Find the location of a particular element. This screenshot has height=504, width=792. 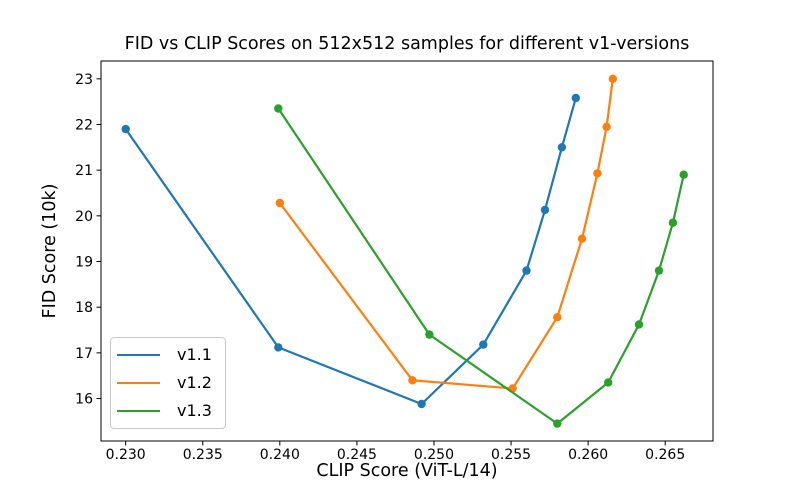

x-tick-label: 0.250 is located at coordinates (434, 455).